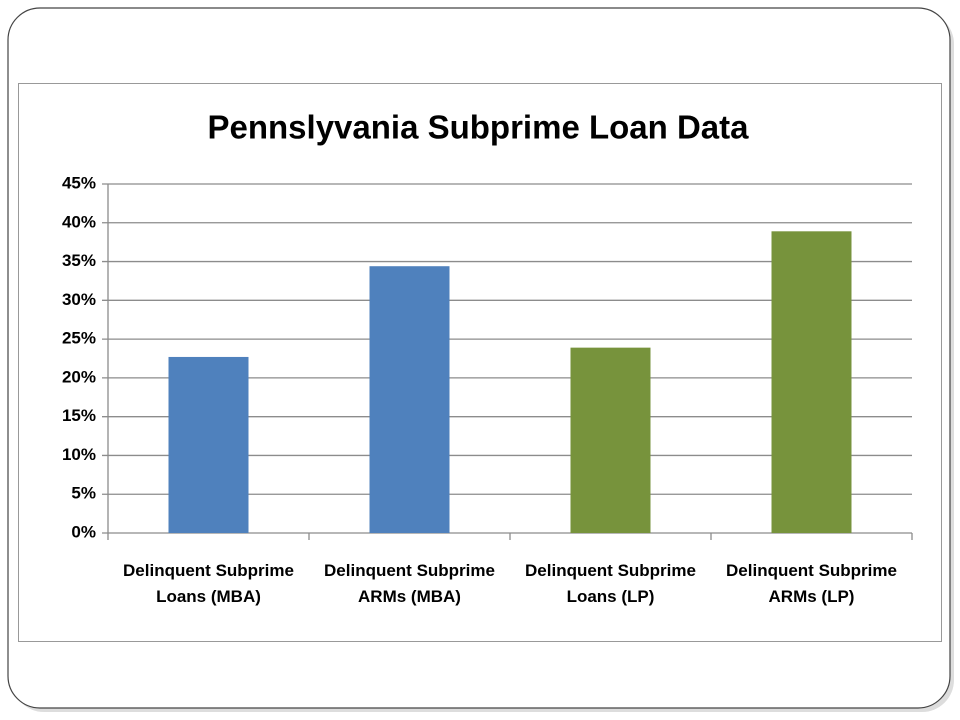 This screenshot has width=960, height=720. I want to click on y-tick-label: 30%, so click(79, 299).